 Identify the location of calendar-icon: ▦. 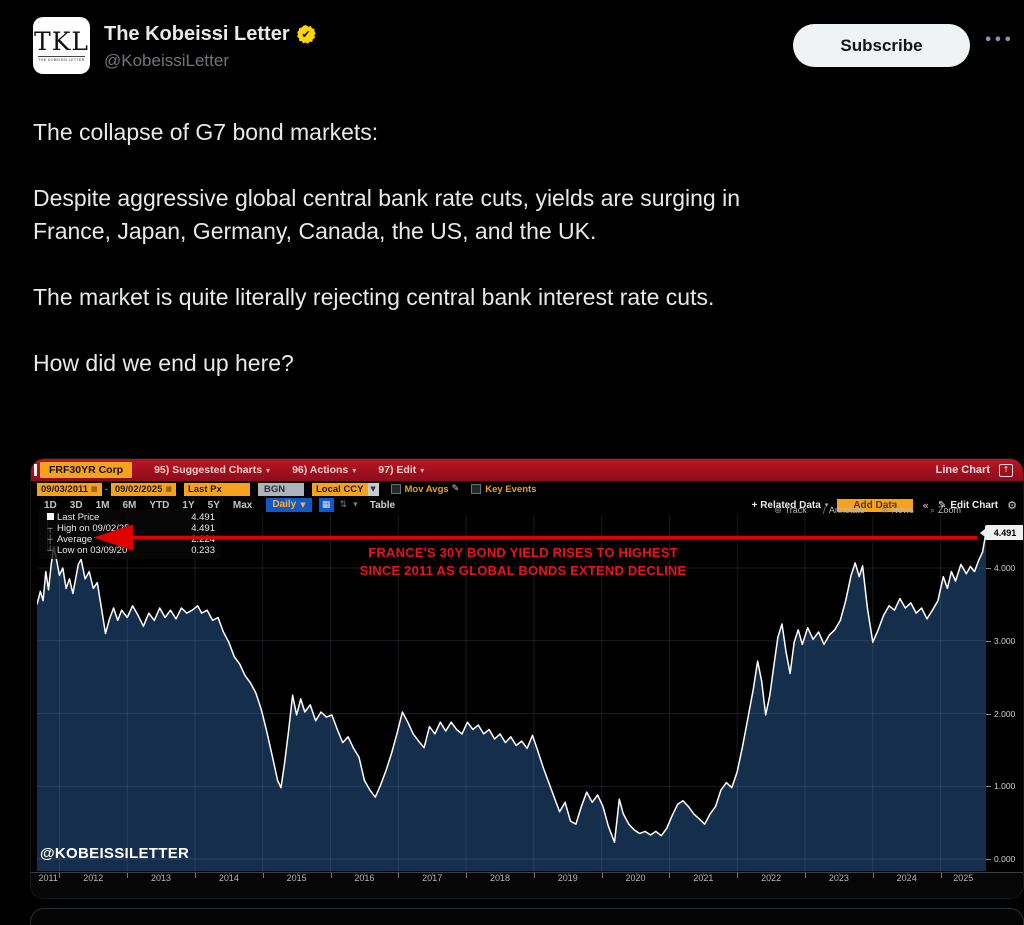
(94, 488).